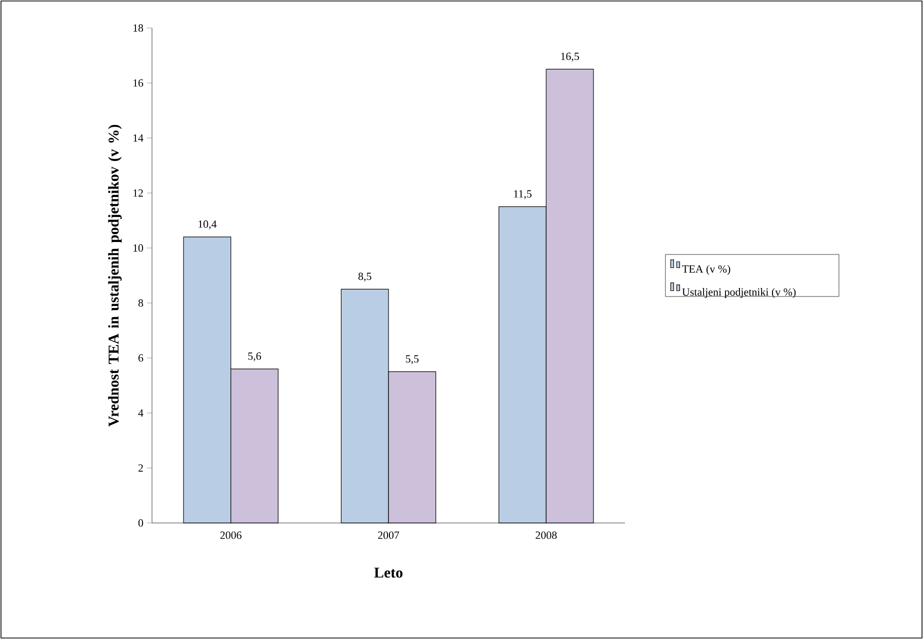  I want to click on data-label: 5,5, so click(412, 359).